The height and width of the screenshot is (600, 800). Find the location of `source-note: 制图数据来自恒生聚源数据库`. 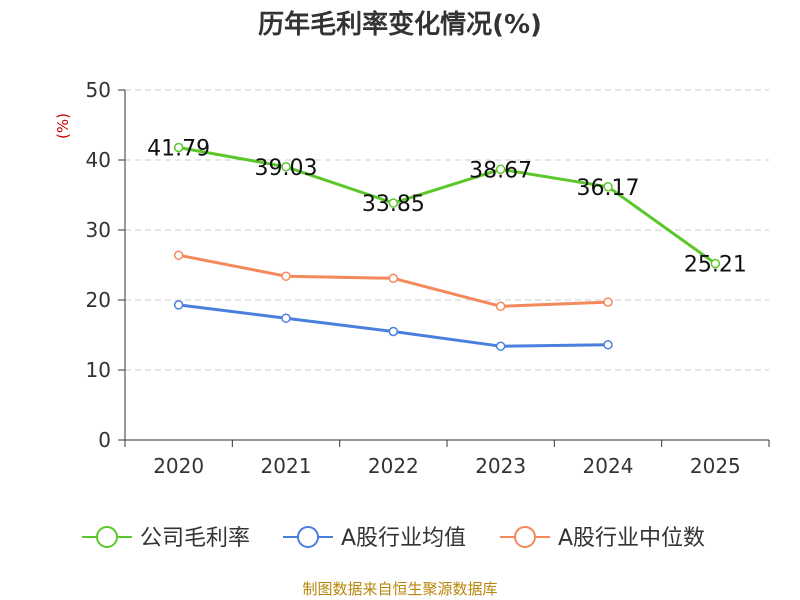

source-note: 制图数据来自恒生聚源数据库 is located at coordinates (400, 589).